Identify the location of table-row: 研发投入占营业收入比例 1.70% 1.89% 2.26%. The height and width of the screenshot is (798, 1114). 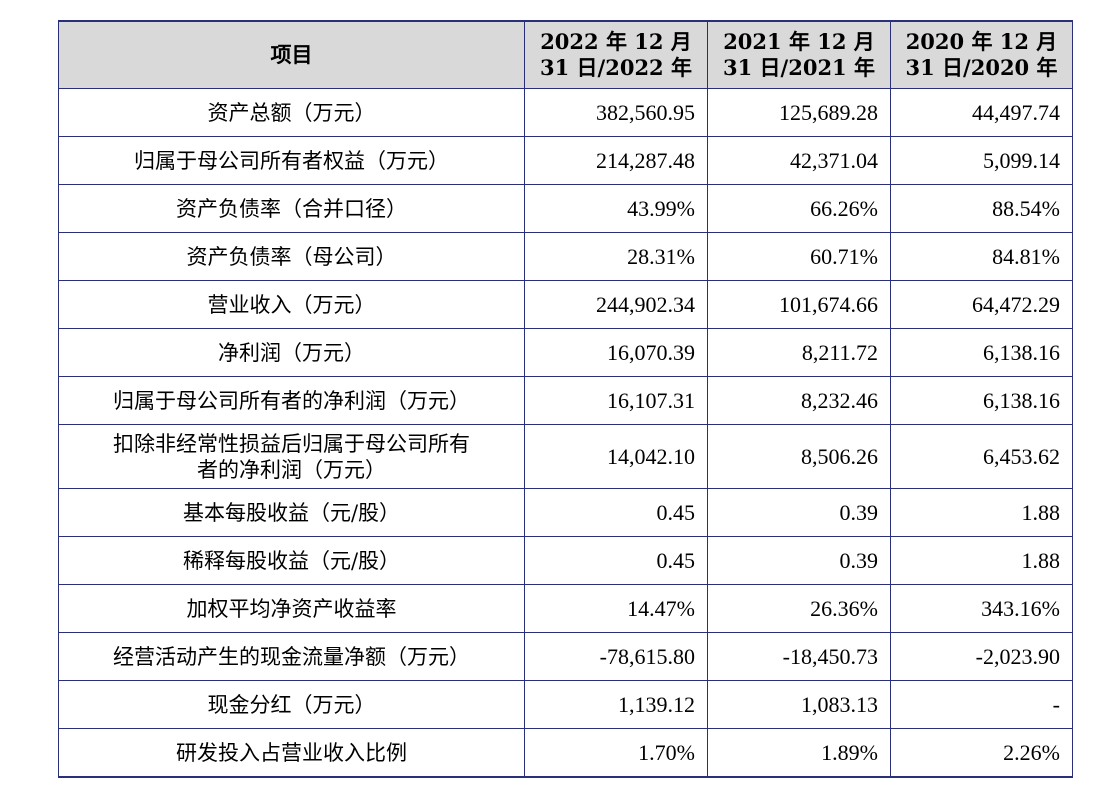
(565, 753).